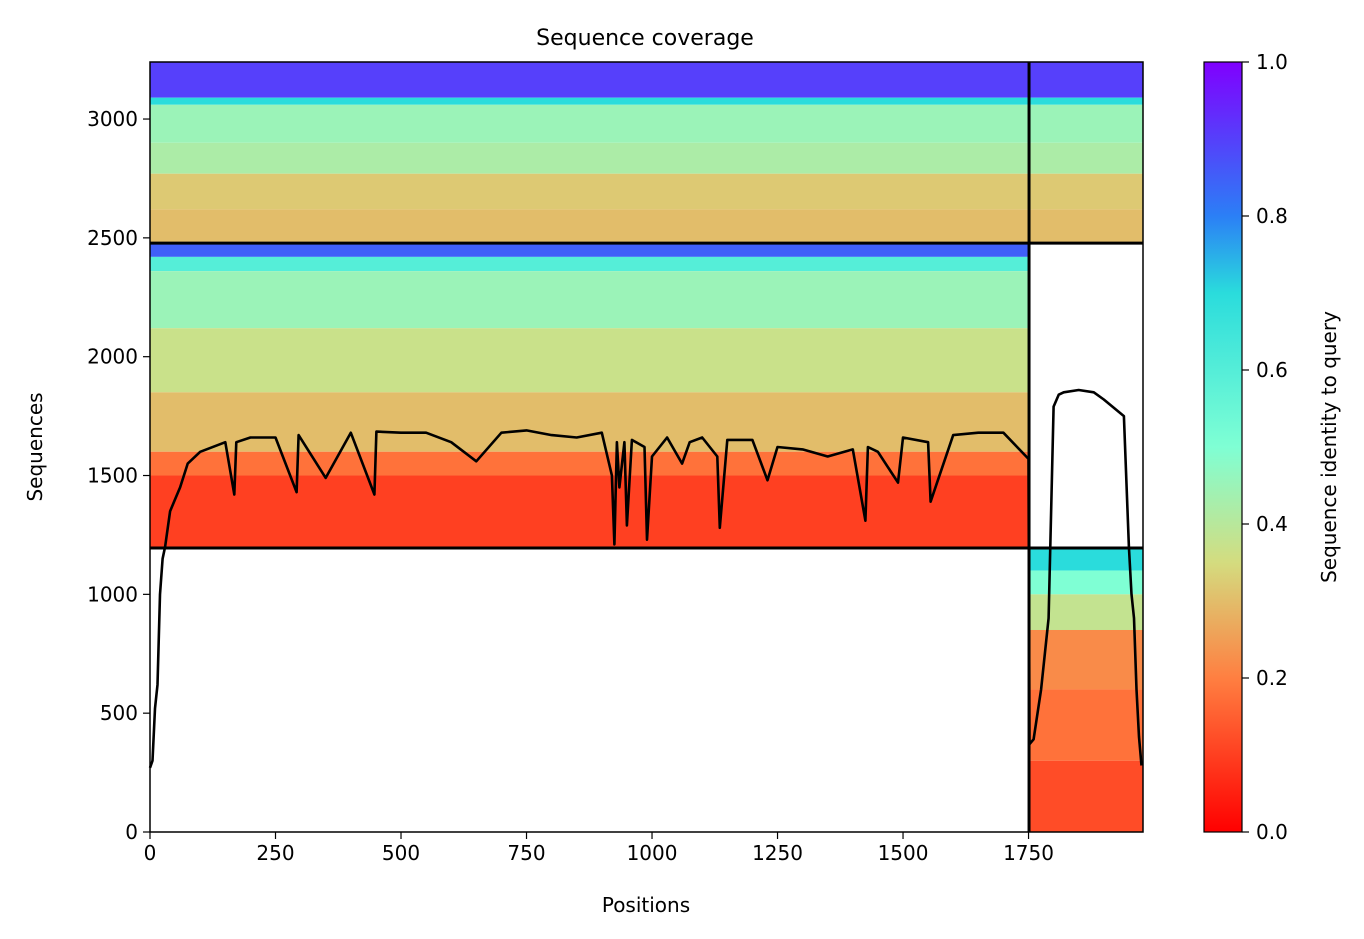 Image resolution: width=1364 pixels, height=939 pixels. I want to click on colorbar-tick-label: 0.6, so click(1272, 370).